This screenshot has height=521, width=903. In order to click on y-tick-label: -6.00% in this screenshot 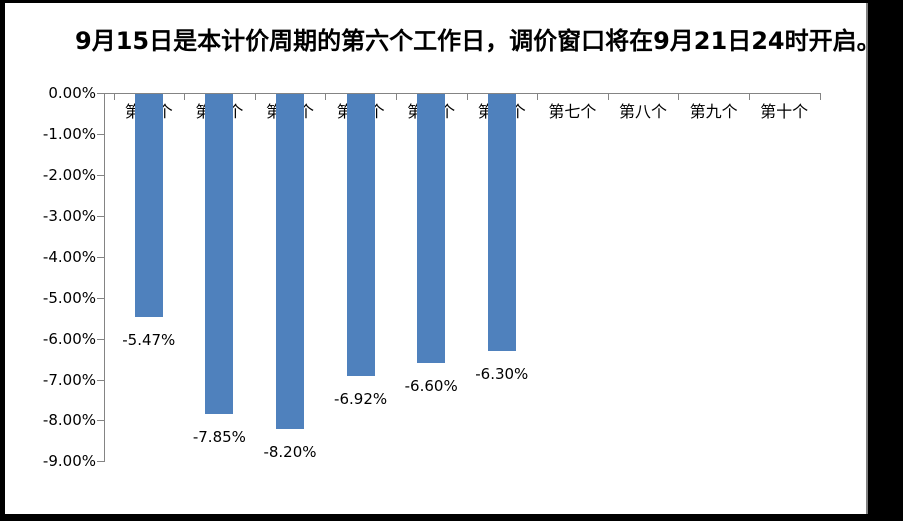, I will do `click(69, 338)`.